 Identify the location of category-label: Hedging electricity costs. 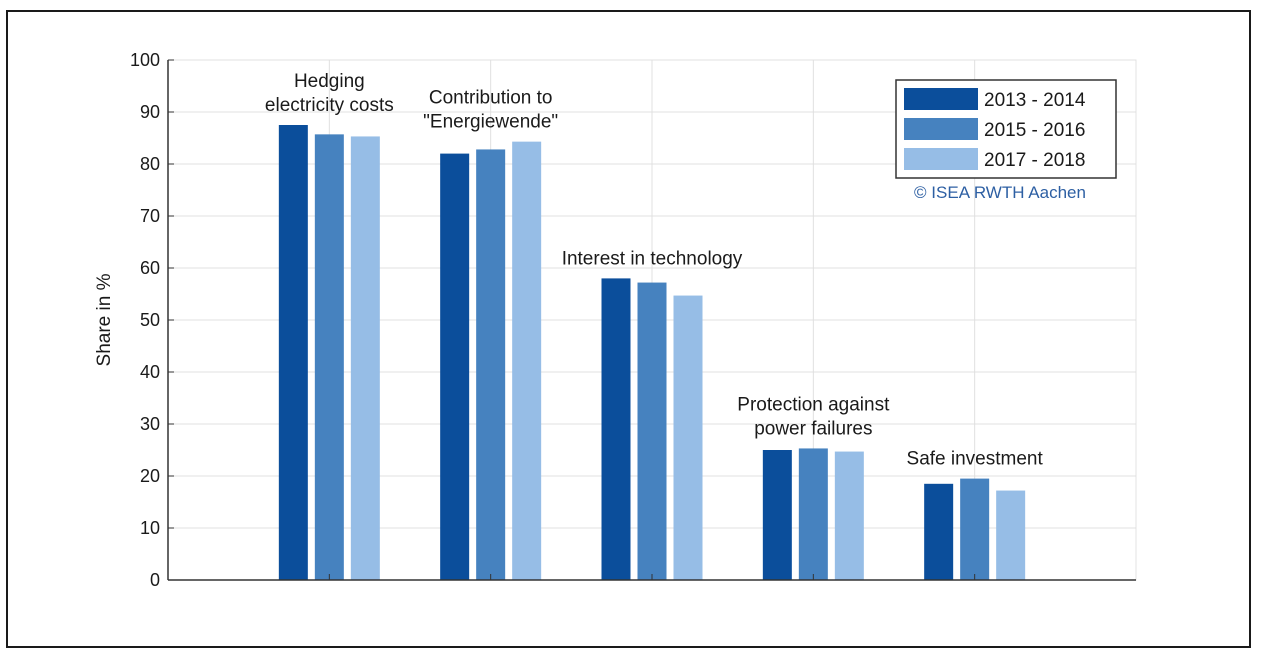
(329, 93).